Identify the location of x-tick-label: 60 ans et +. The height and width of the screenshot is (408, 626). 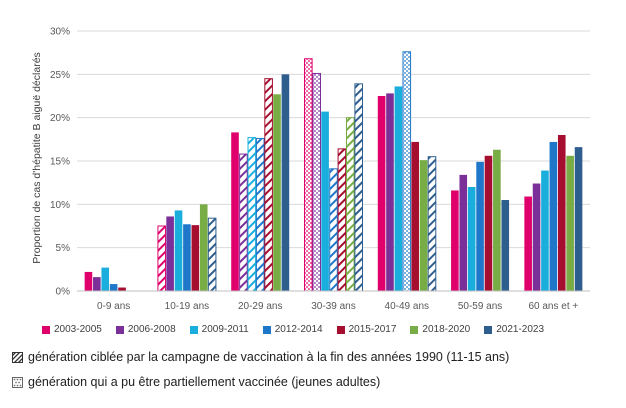
(553, 306).